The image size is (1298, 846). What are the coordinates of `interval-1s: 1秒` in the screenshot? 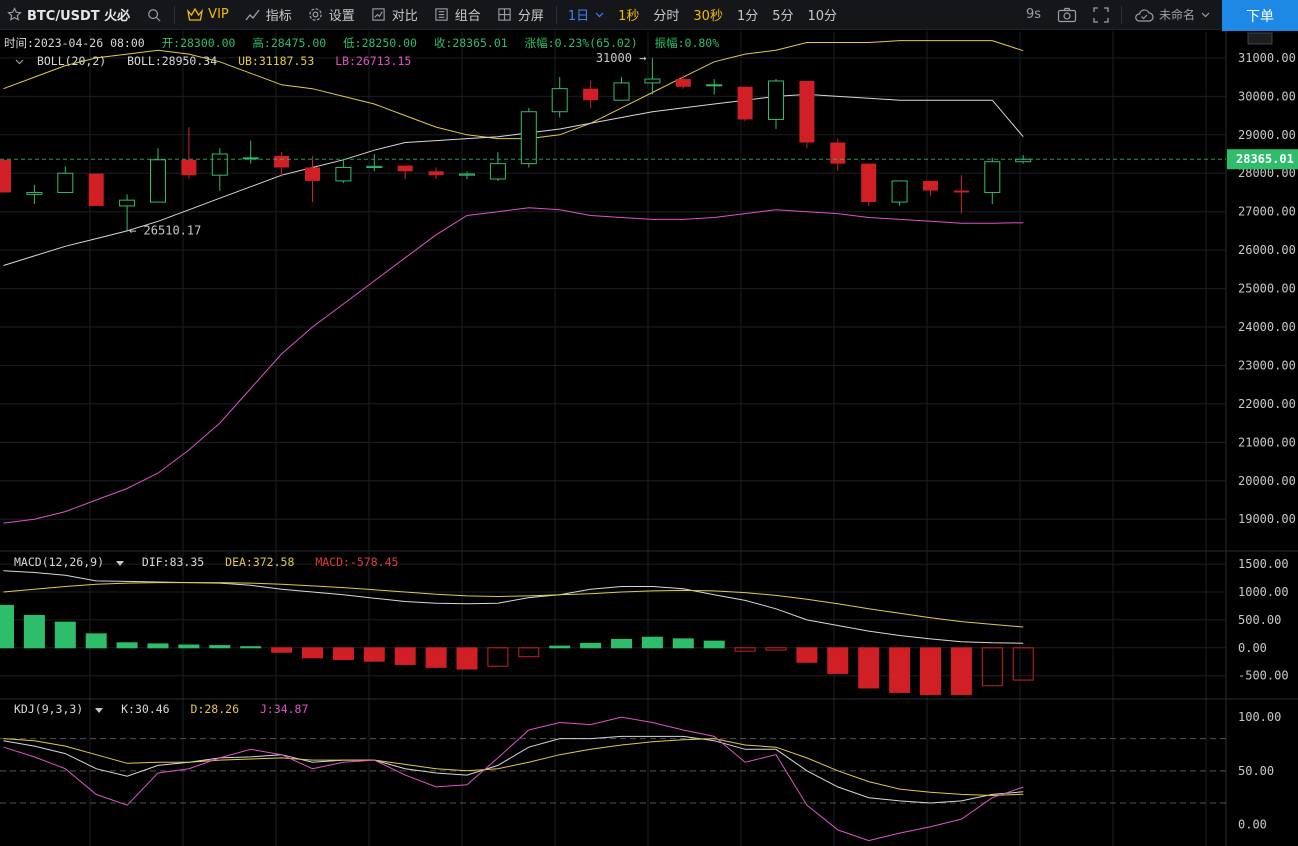 It's located at (628, 14).